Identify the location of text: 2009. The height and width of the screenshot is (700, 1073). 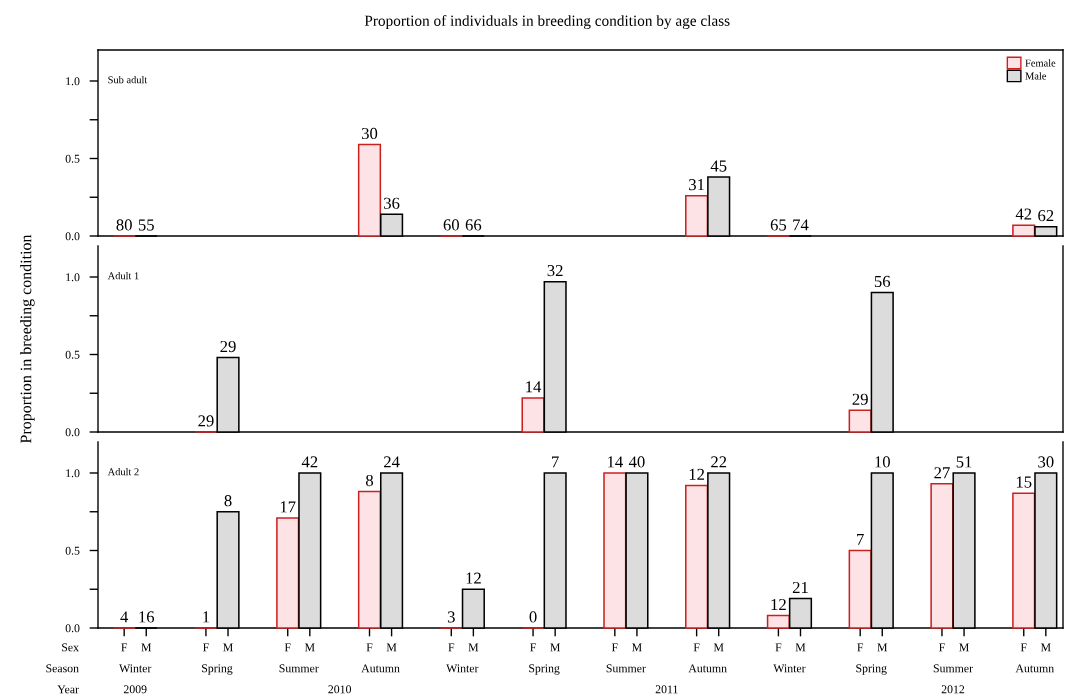
(135, 689).